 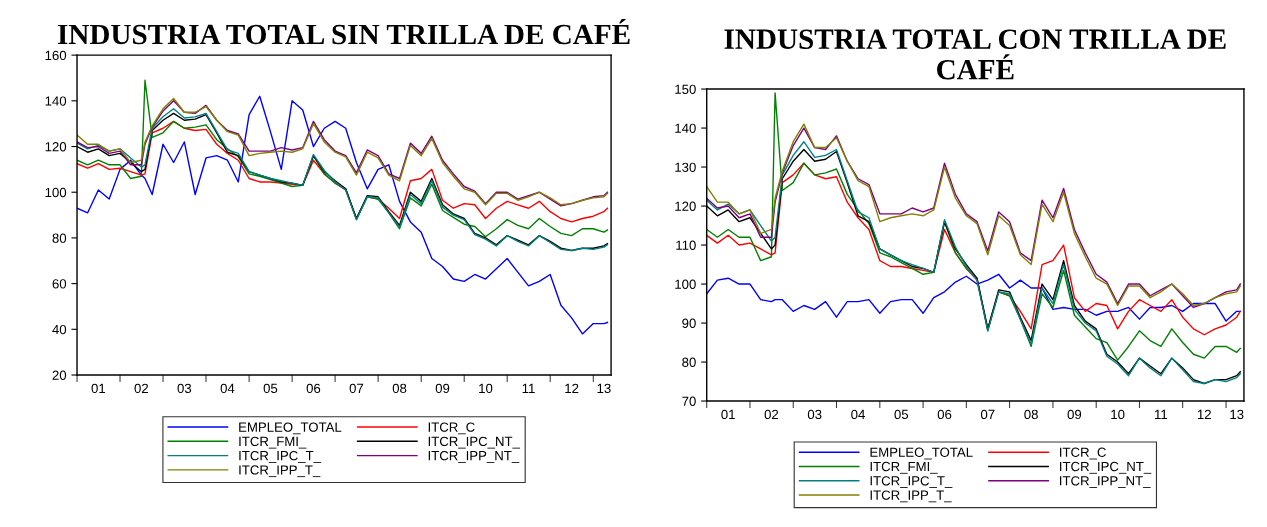 I want to click on y-tick-label: 160, so click(x=56, y=55).